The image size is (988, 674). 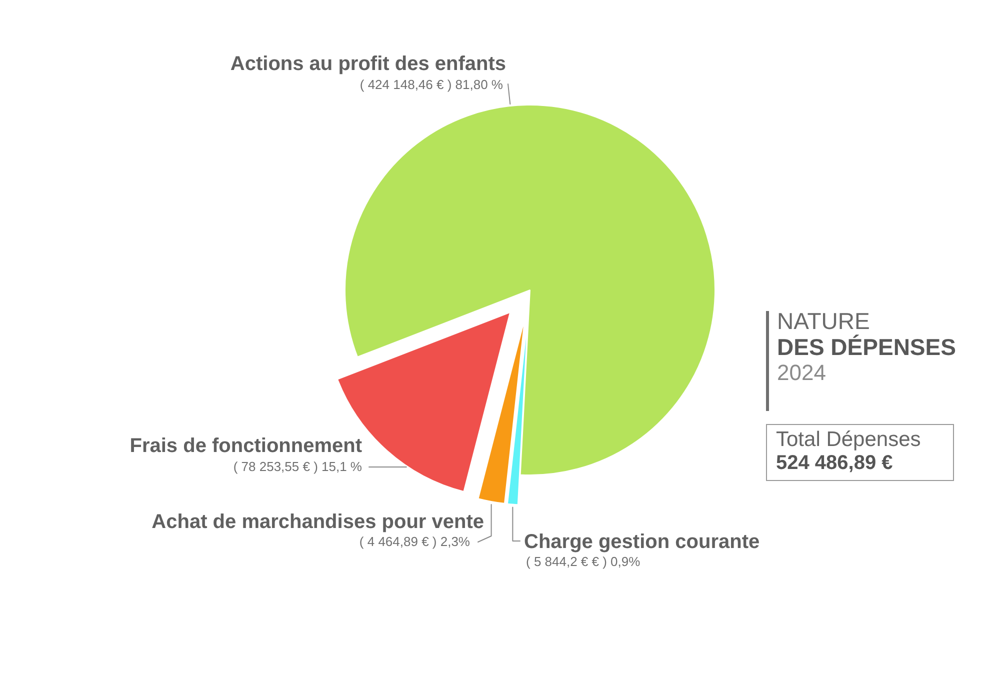 What do you see at coordinates (849, 451) in the screenshot?
I see `text: Total Dépenses 524 486,89 €` at bounding box center [849, 451].